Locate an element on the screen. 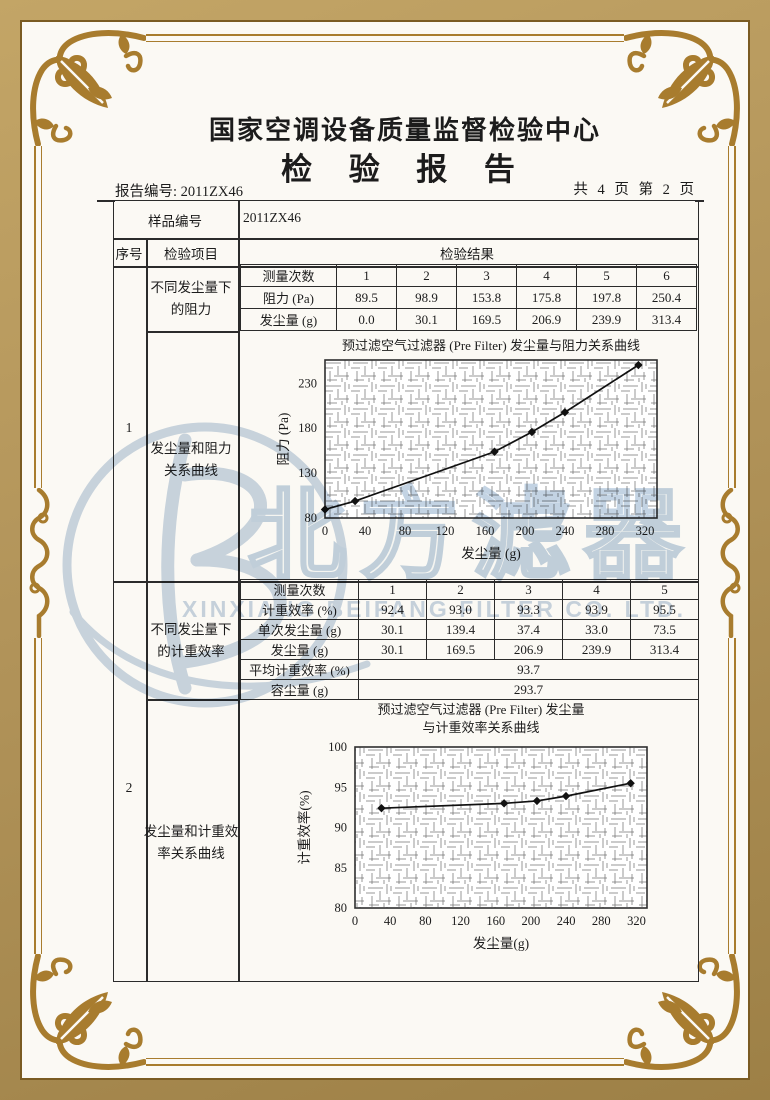 This screenshot has height=1100, width=770. merged-value: 93.7 is located at coordinates (528, 669).